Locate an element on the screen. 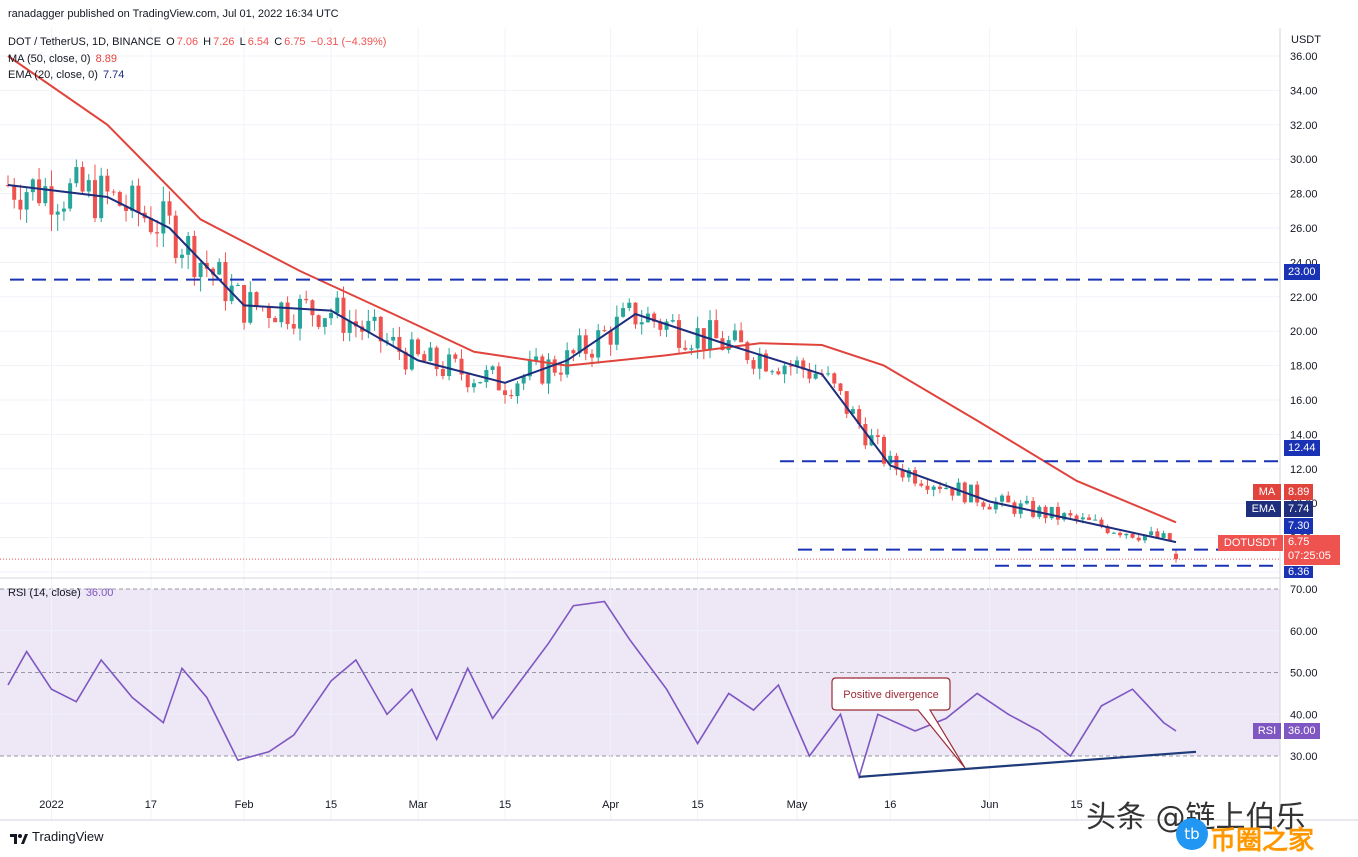  price-tick-label: 12.00 is located at coordinates (1304, 470).